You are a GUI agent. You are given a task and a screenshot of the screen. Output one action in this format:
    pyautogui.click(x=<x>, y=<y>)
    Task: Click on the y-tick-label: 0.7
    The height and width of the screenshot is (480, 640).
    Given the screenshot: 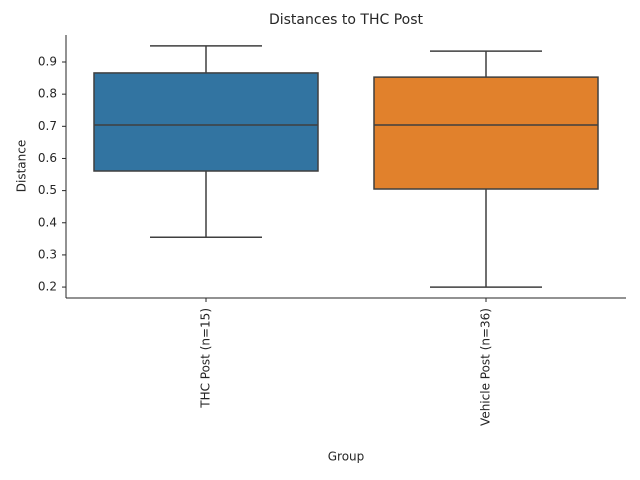 What is the action you would take?
    pyautogui.click(x=47, y=126)
    